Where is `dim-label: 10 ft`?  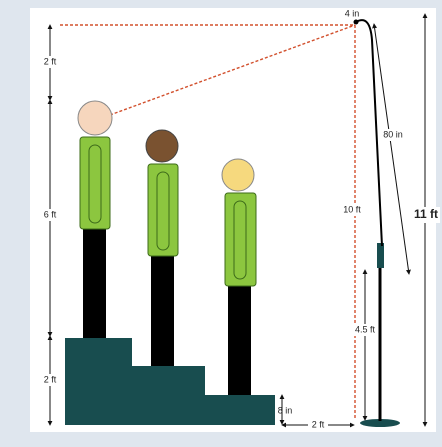
dim-label: 10 ft is located at coordinates (352, 209).